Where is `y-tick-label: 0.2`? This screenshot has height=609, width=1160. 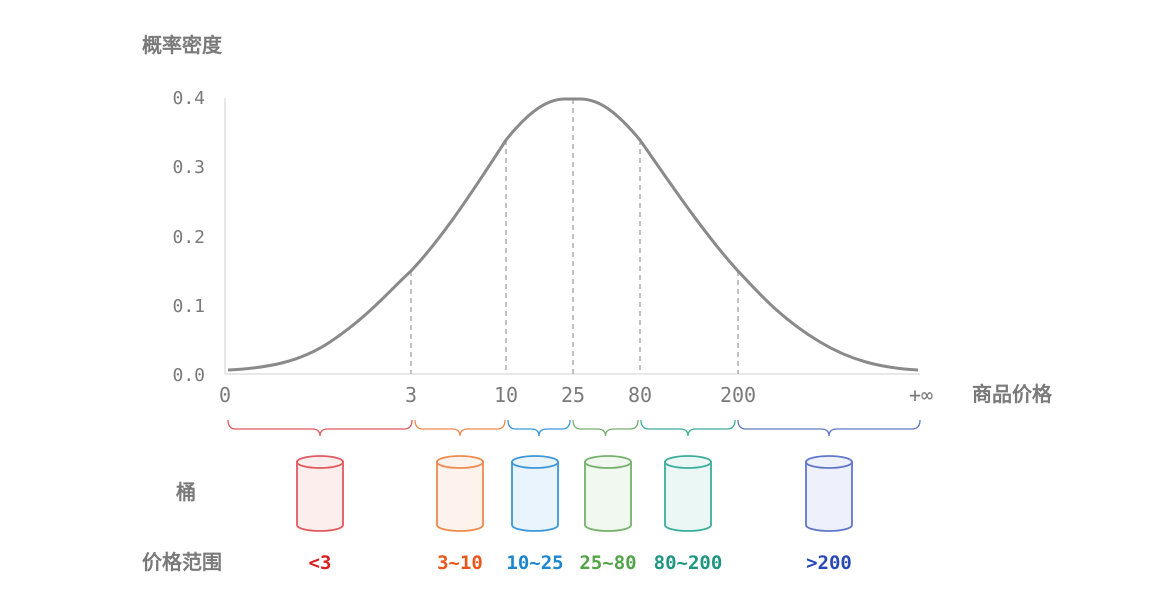
y-tick-label: 0.2 is located at coordinates (188, 237).